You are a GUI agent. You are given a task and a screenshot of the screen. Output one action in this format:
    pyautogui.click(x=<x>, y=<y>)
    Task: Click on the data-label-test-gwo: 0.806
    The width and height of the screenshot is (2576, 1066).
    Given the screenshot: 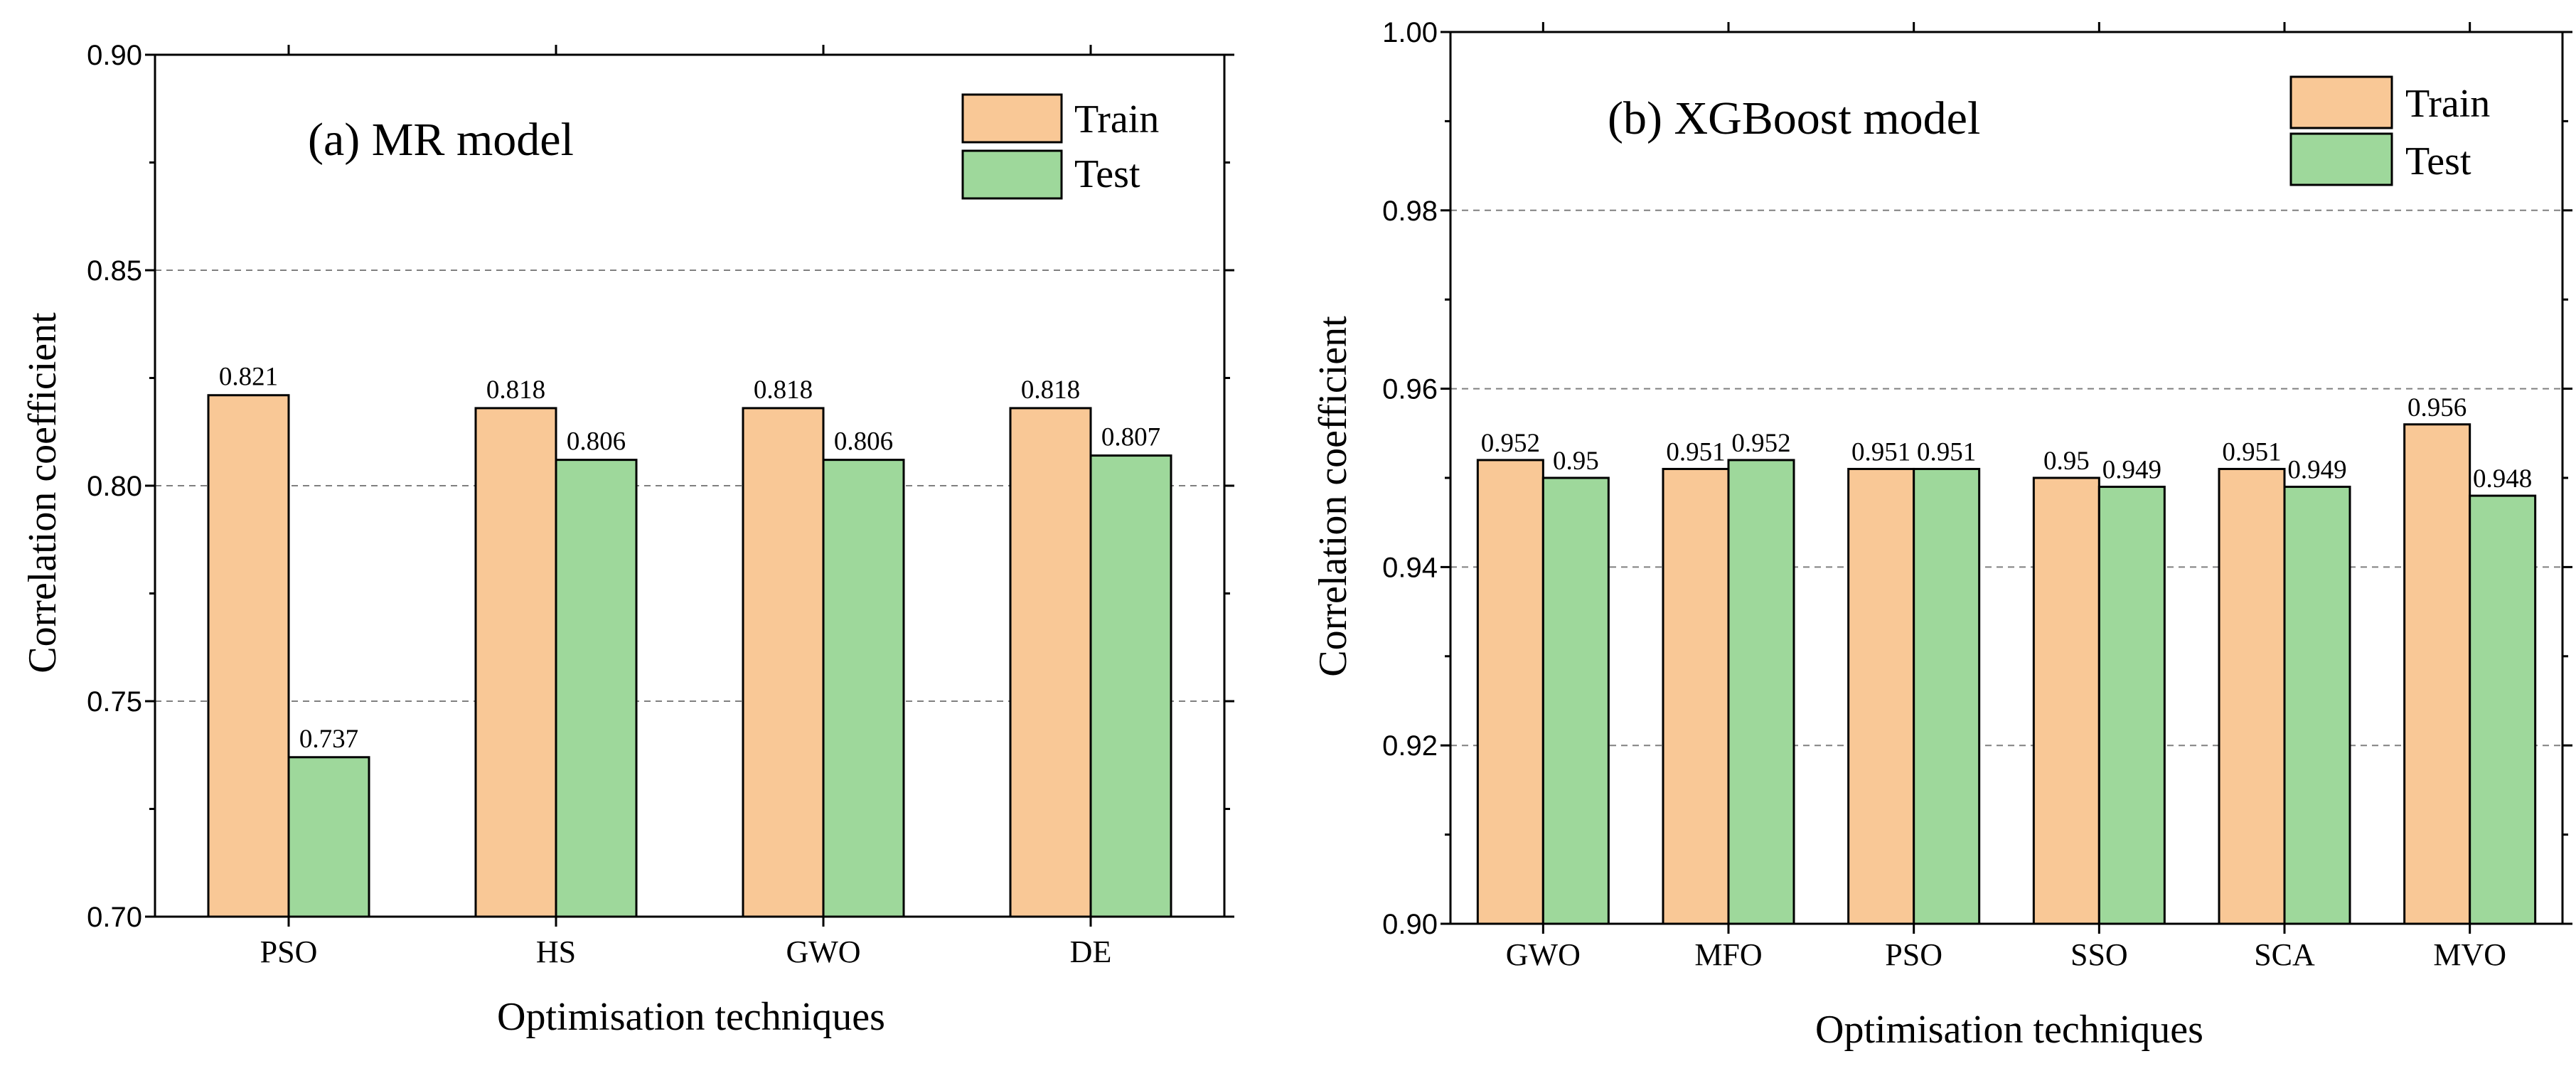 What is the action you would take?
    pyautogui.click(x=863, y=442)
    